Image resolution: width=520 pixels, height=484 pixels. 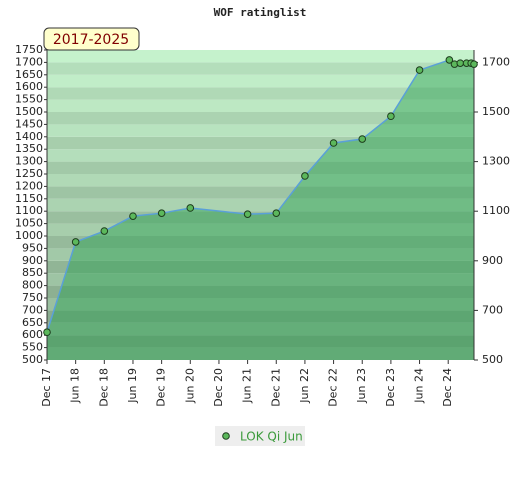 I want to click on x-tick-label: Dec 24, so click(x=447, y=387).